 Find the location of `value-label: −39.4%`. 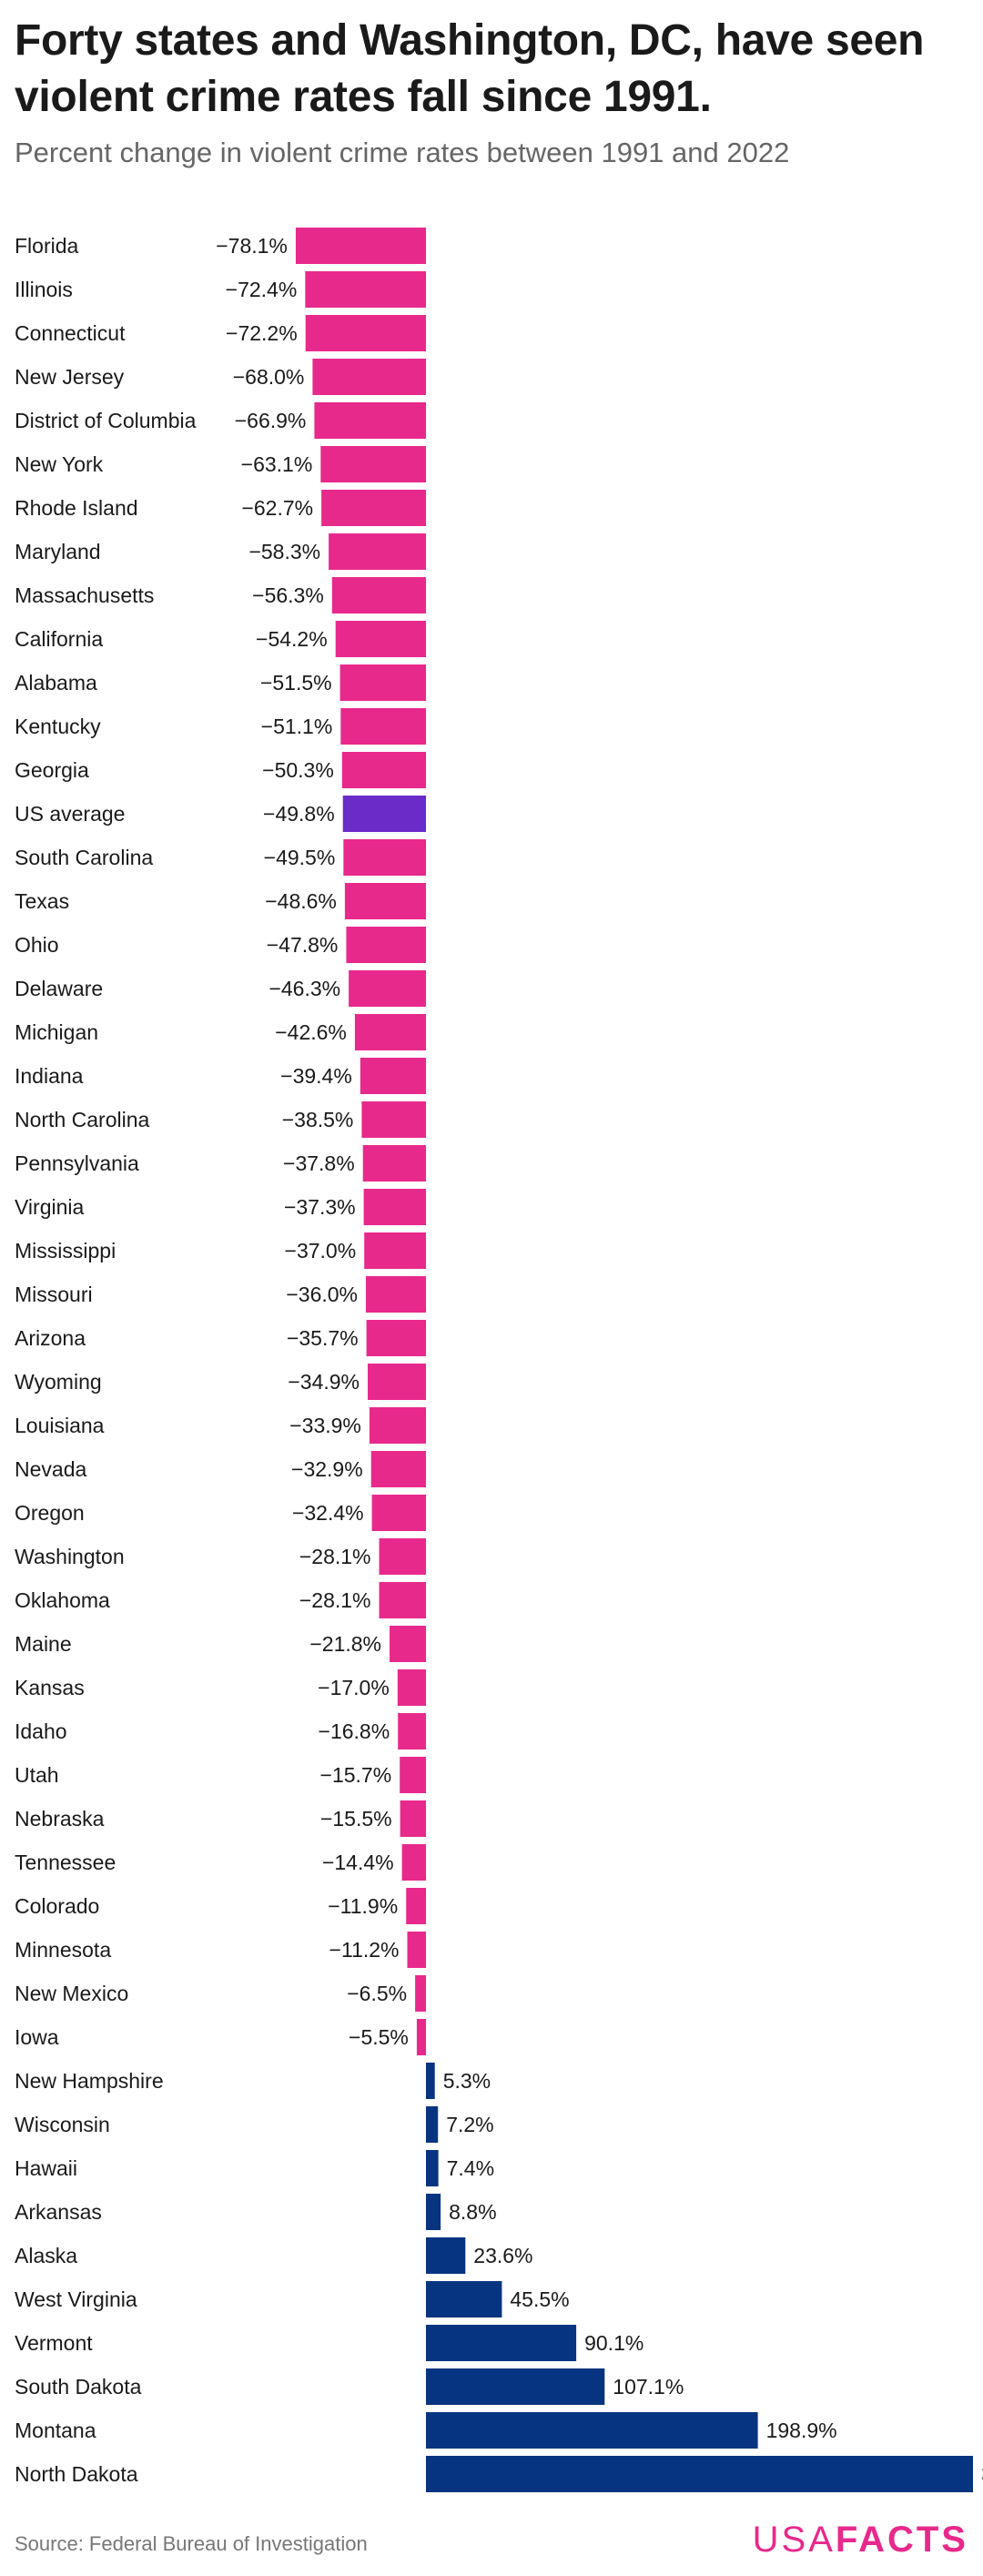

value-label: −39.4% is located at coordinates (316, 1076).